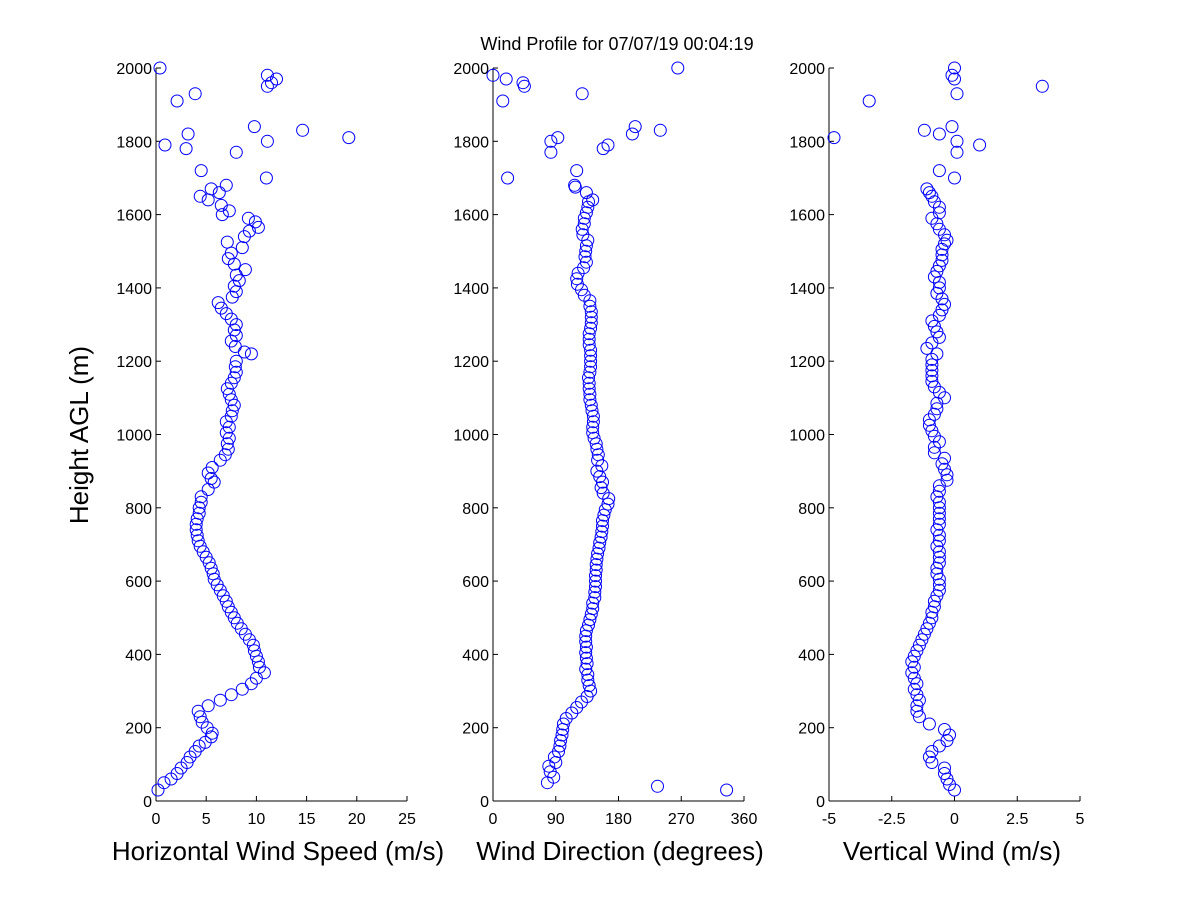 This screenshot has width=1200, height=900. I want to click on y-axis-label: Height AGL (m), so click(79, 435).